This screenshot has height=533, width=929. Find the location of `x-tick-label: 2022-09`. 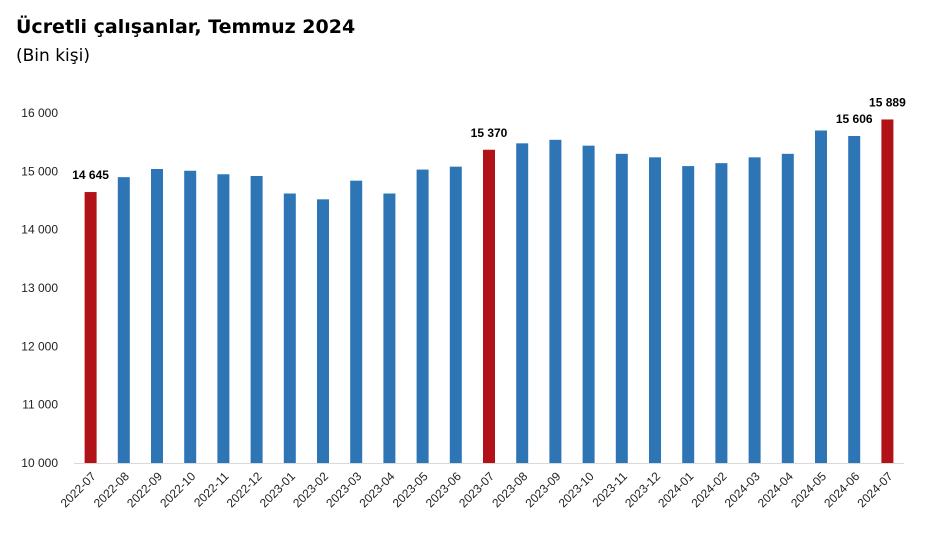

x-tick-label: 2022-09 is located at coordinates (144, 489).